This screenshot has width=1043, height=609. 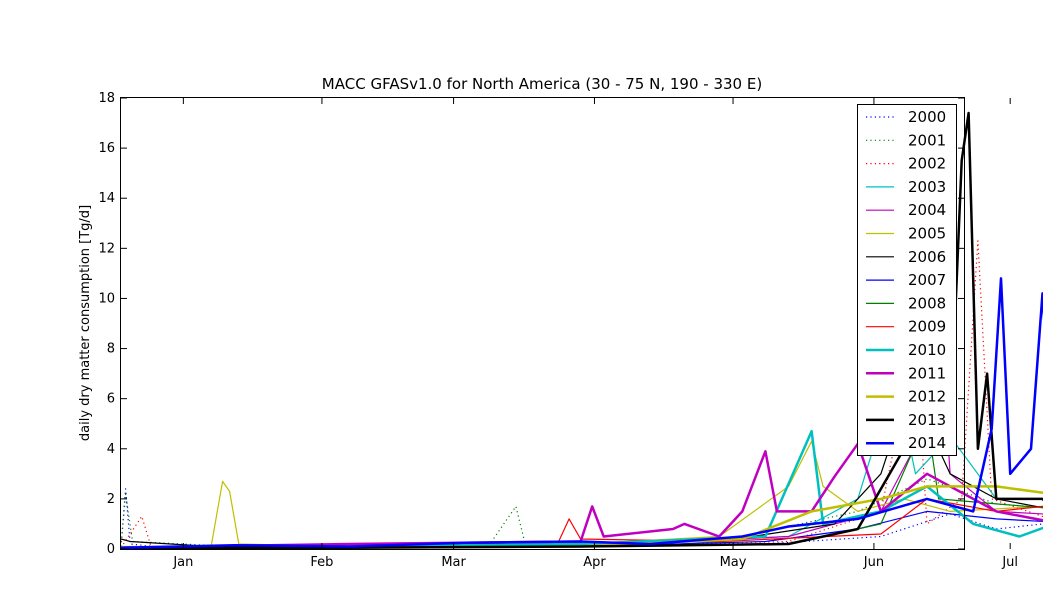 What do you see at coordinates (106, 98) in the screenshot?
I see `y-tick-label: 18` at bounding box center [106, 98].